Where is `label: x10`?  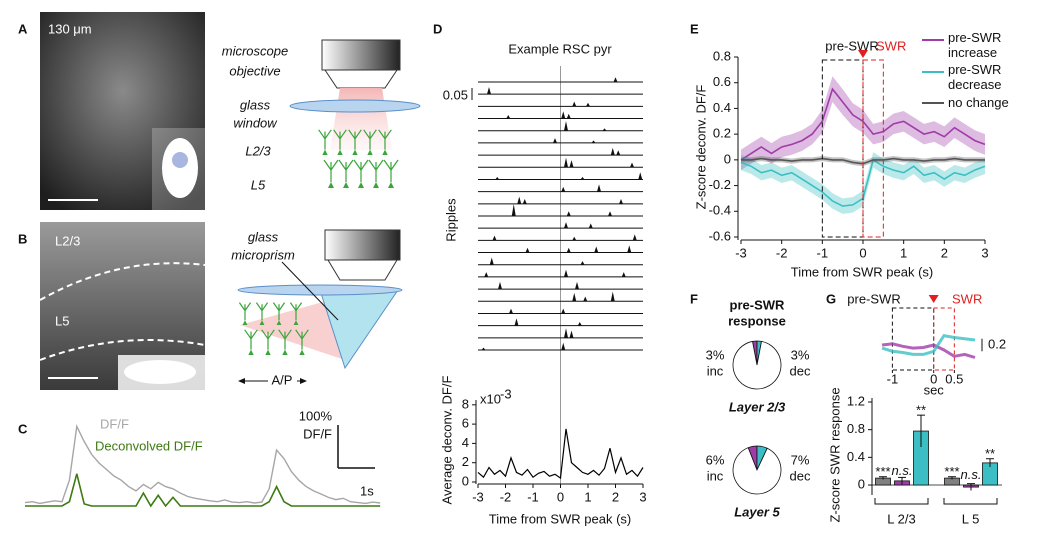 label: x10 is located at coordinates (490, 398).